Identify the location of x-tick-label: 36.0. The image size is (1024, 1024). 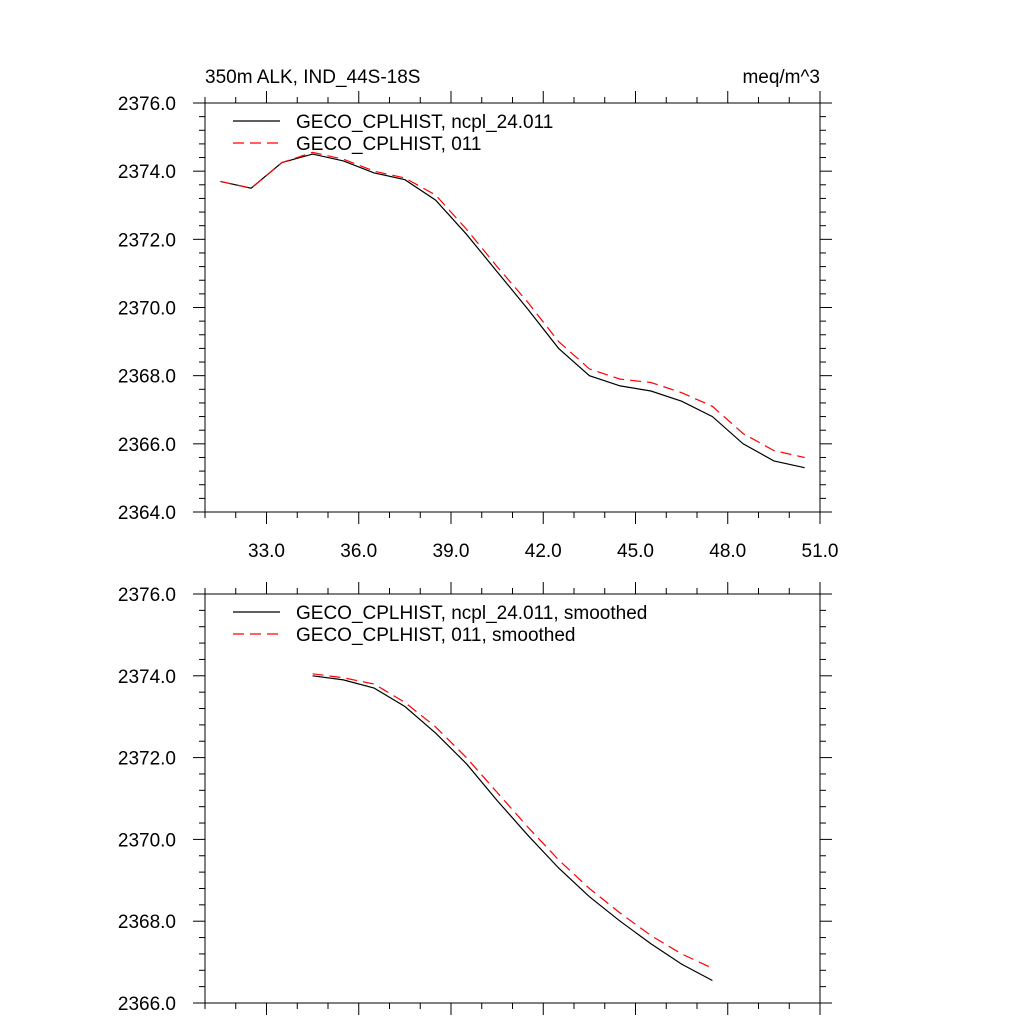
(358, 551).